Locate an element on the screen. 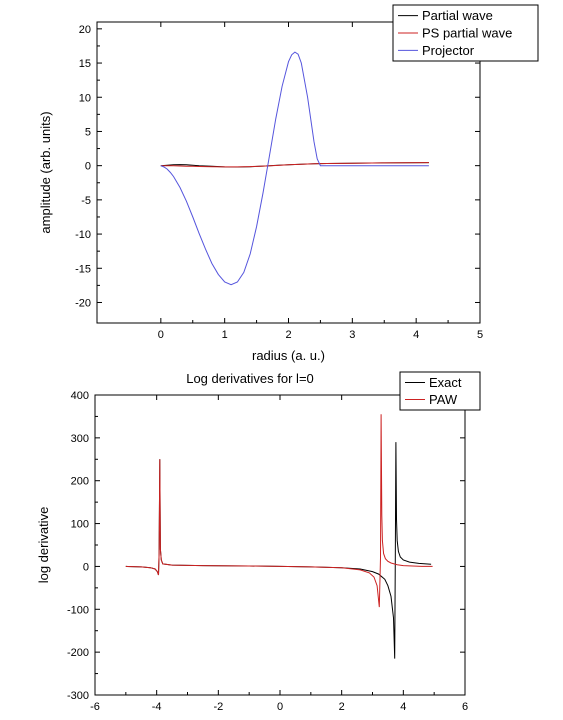  chart1-y-tick-label: 400 is located at coordinates (80, 396).